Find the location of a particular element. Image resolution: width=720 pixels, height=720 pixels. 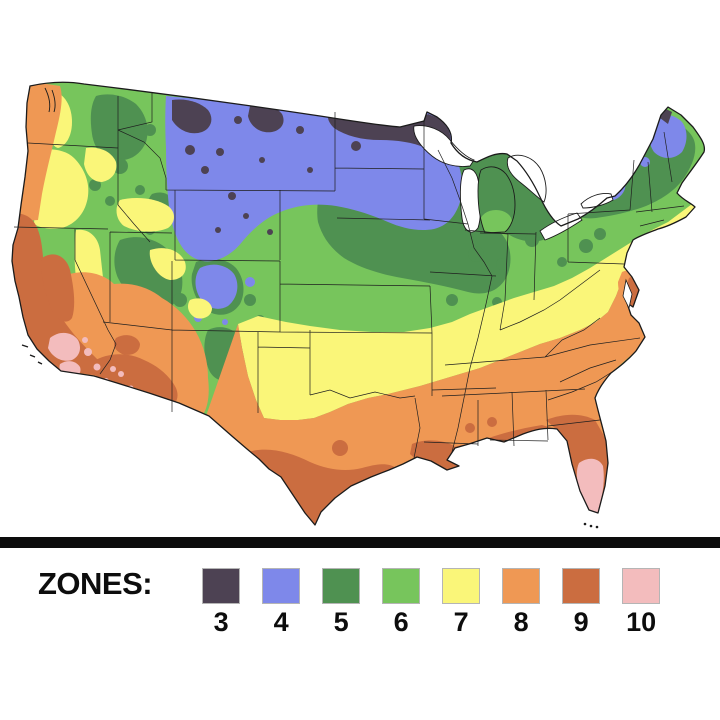

michigan-mitt is located at coordinates (496, 200).